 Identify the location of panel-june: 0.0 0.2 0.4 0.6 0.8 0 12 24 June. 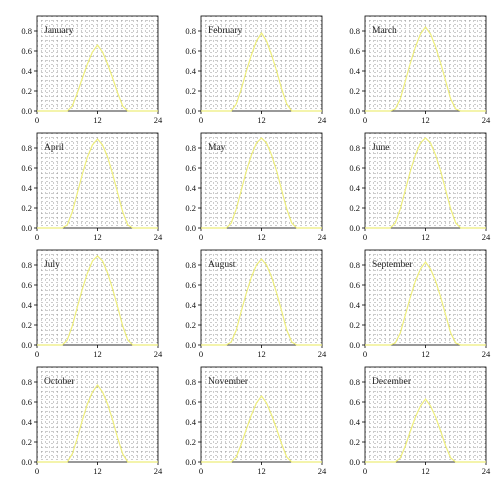
(420, 187).